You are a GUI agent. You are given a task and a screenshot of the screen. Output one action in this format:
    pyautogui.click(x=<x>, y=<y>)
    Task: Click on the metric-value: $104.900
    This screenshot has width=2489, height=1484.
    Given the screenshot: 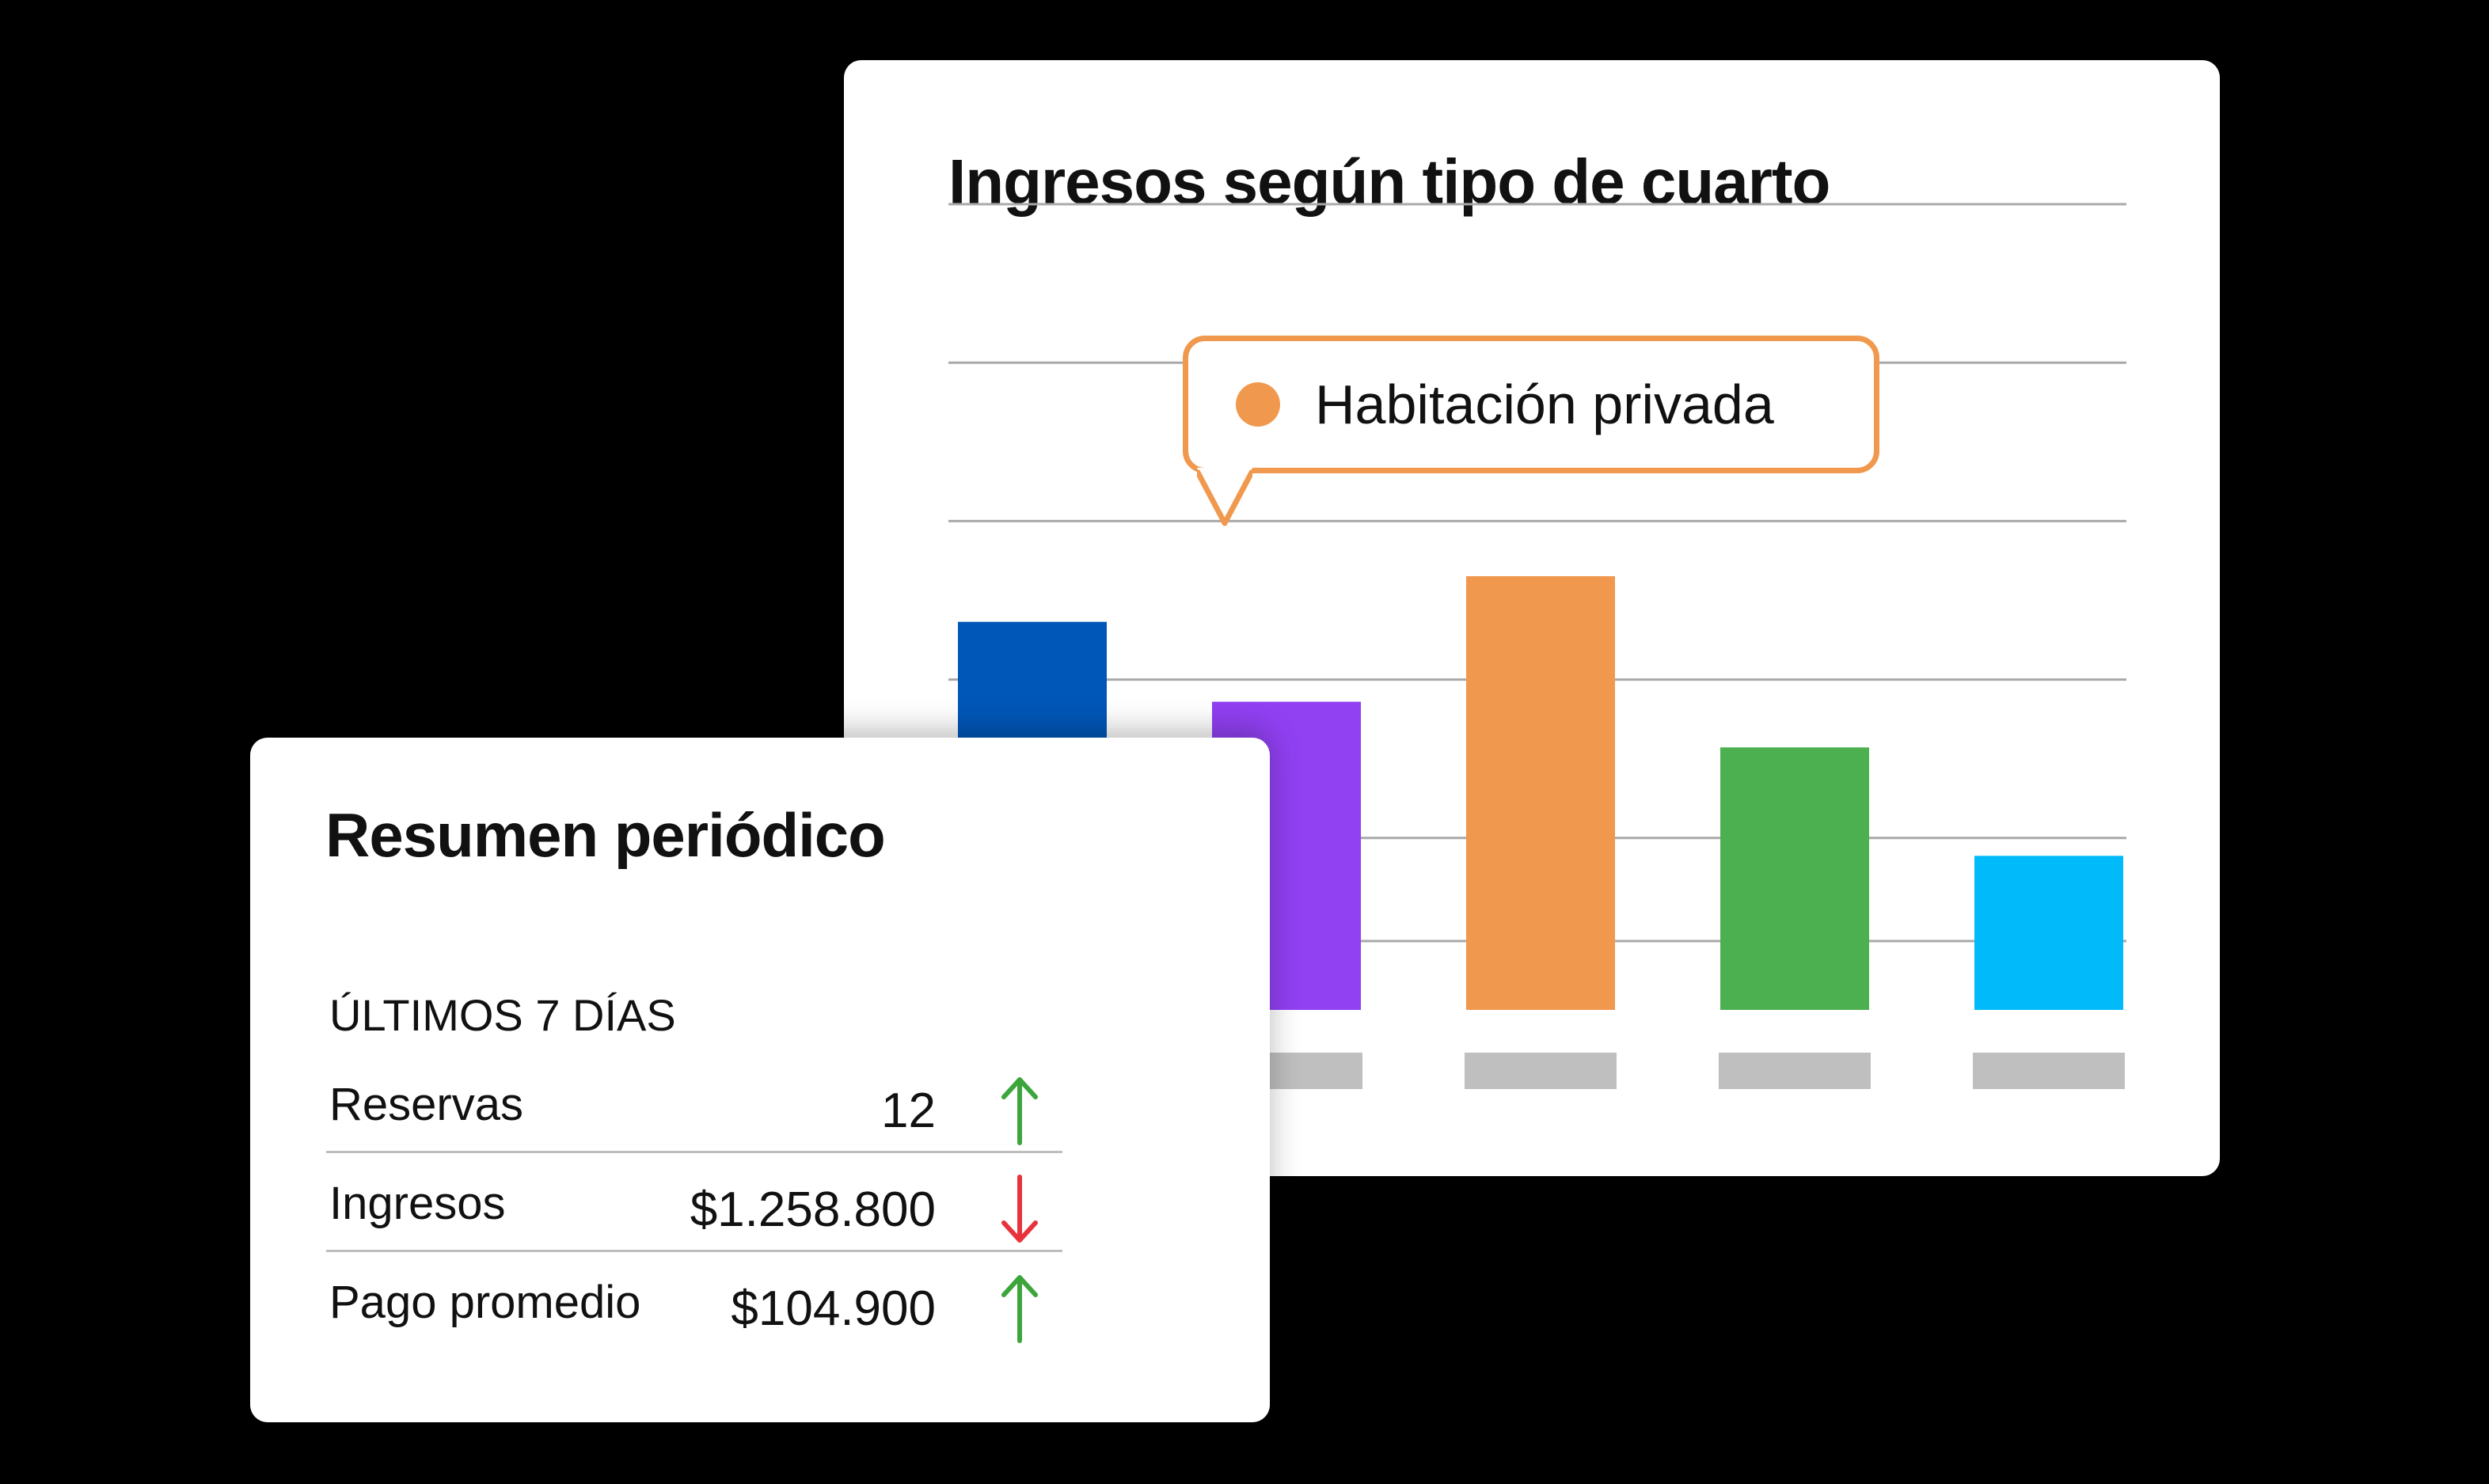 What is the action you would take?
    pyautogui.click(x=833, y=1308)
    